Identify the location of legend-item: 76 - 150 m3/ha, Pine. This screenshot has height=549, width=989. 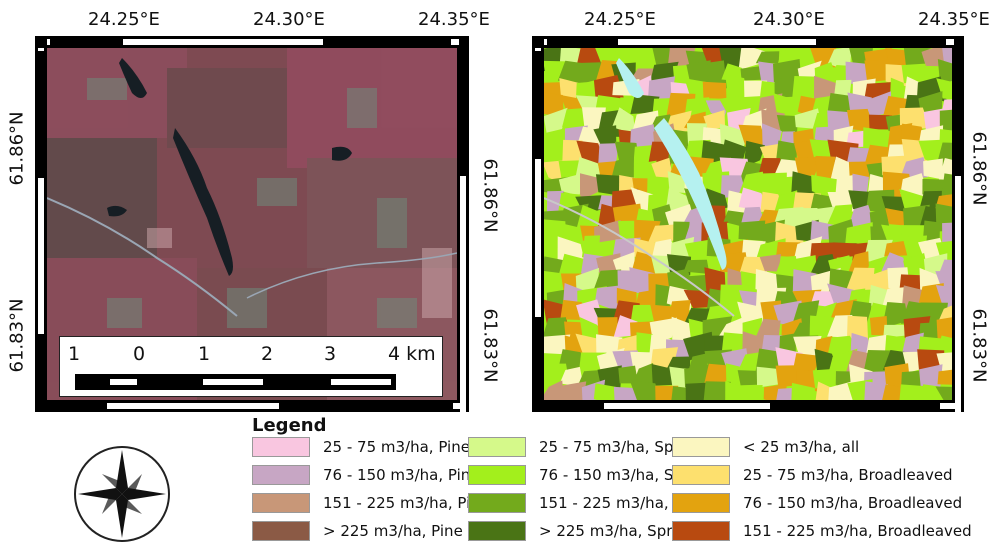
(366, 475).